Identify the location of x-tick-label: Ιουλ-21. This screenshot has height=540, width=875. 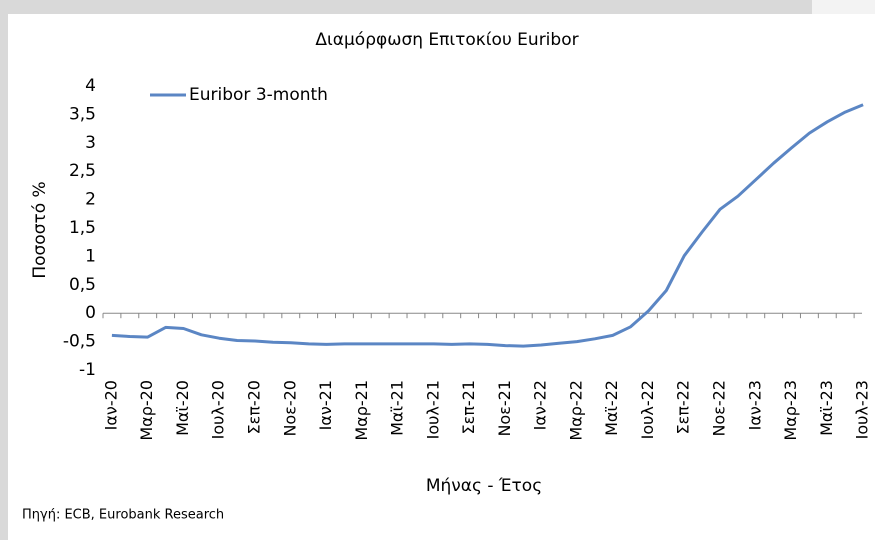
(432, 409).